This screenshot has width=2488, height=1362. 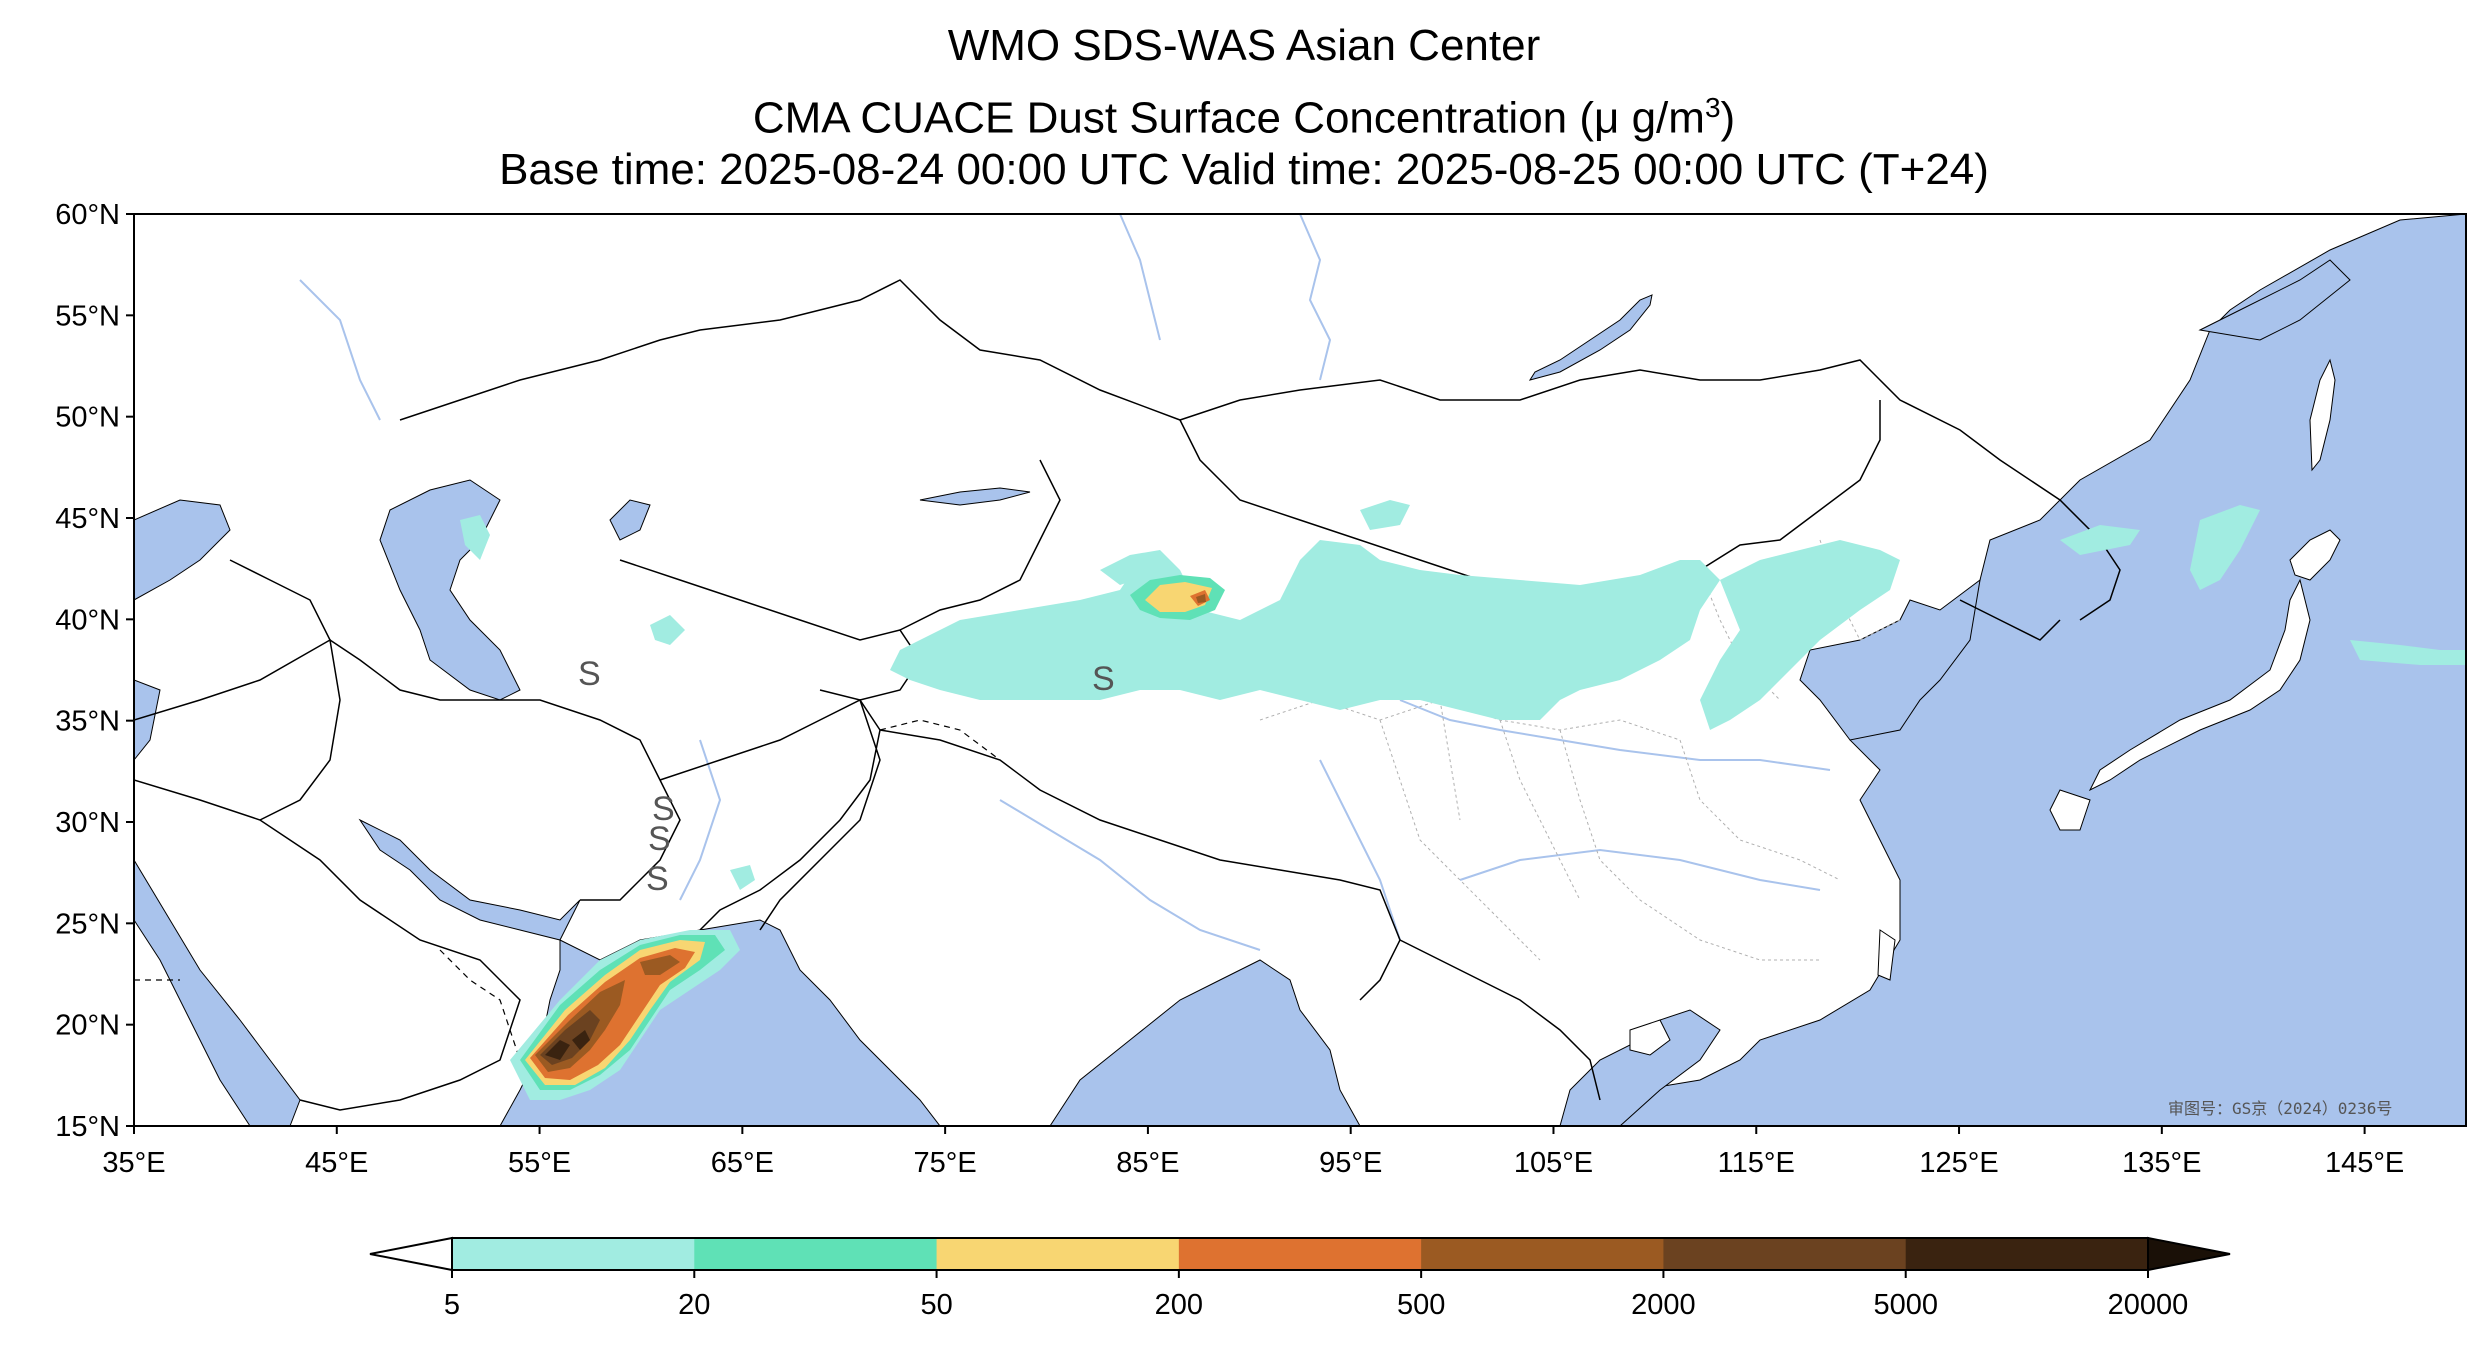 What do you see at coordinates (1905, 1305) in the screenshot?
I see `colorbar-tick-label: 5000` at bounding box center [1905, 1305].